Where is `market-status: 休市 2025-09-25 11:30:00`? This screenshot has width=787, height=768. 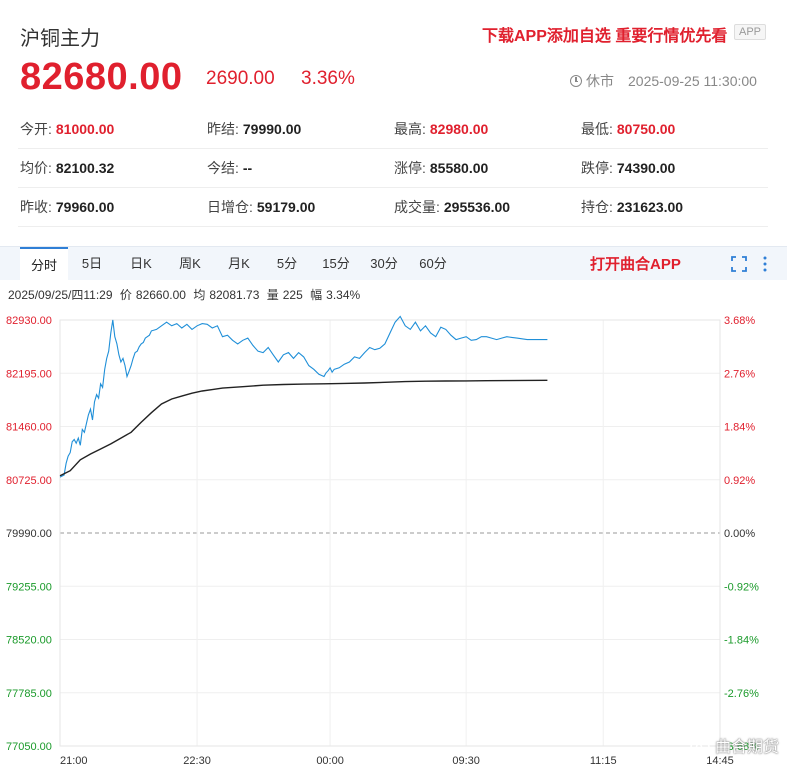
market-status: 休市 2025-09-25 11:30:00 is located at coordinates (663, 81).